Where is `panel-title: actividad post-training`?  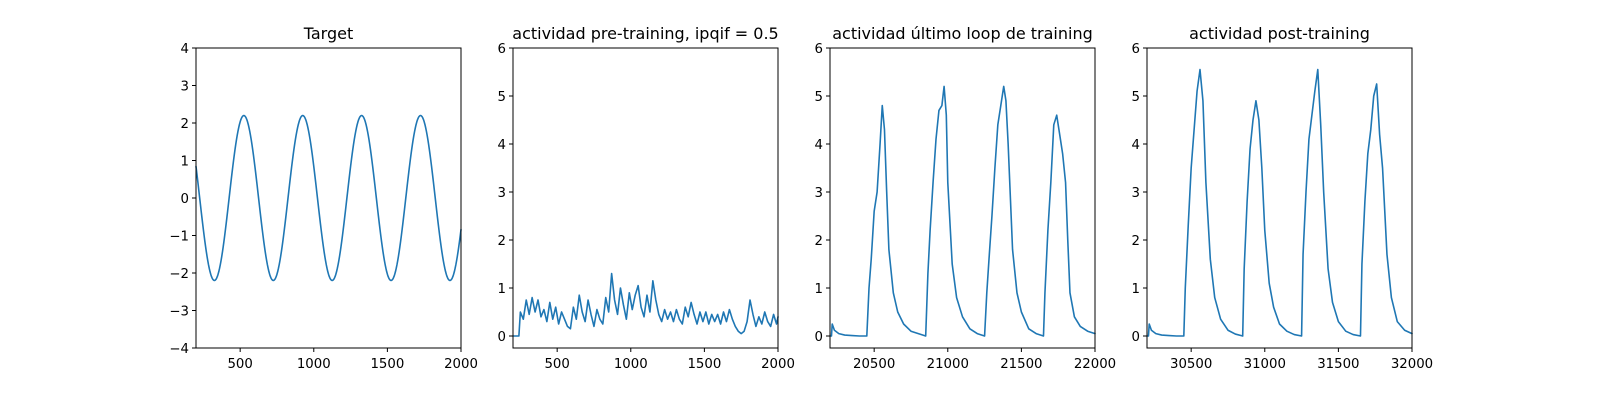 panel-title: actividad post-training is located at coordinates (1279, 33).